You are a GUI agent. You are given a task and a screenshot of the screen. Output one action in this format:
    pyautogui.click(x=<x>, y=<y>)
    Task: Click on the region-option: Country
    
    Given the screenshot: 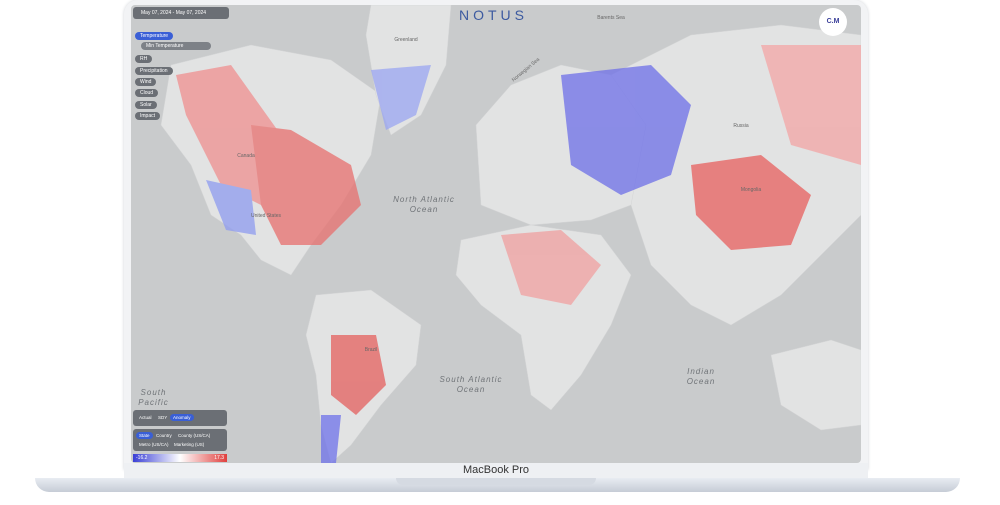 What is the action you would take?
    pyautogui.click(x=164, y=435)
    